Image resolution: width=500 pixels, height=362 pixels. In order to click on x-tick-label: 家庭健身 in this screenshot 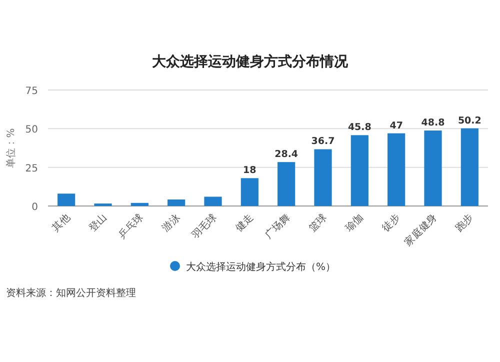, I will do `click(421, 230)`.